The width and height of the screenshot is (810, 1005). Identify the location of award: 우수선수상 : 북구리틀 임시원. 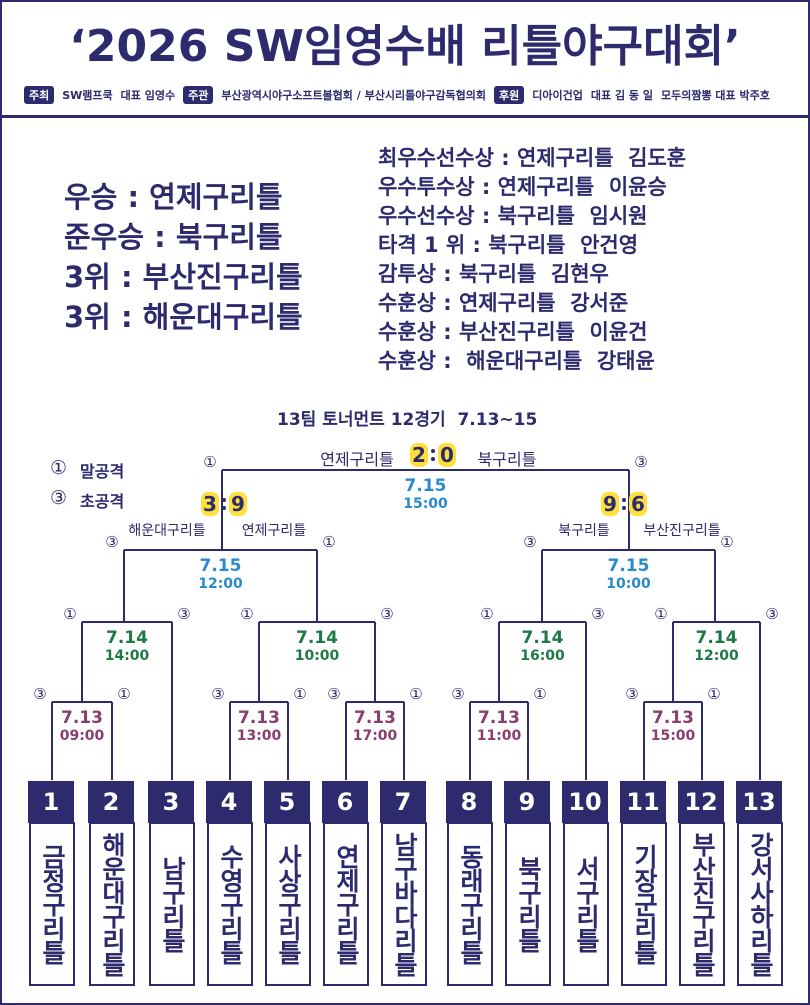
(513, 216).